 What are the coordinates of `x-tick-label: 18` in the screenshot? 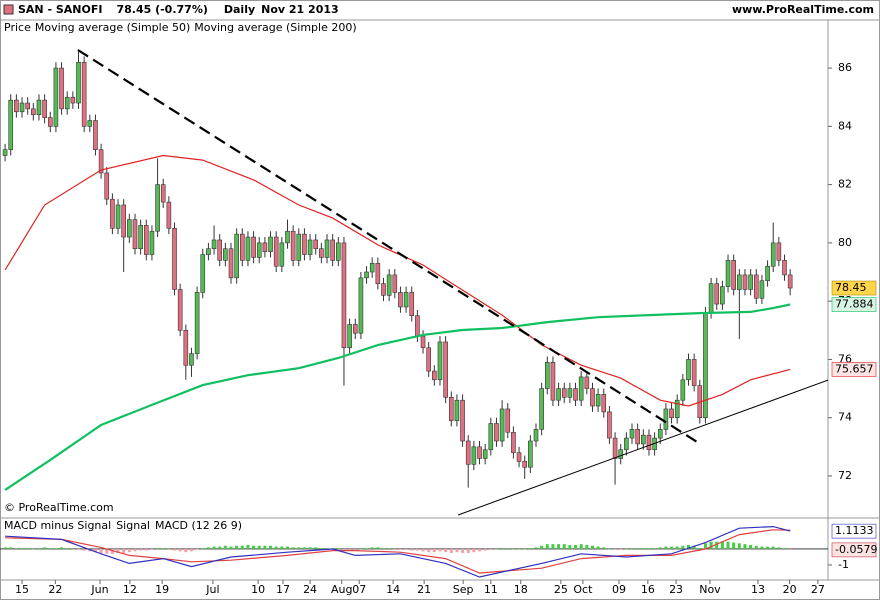 It's located at (521, 589).